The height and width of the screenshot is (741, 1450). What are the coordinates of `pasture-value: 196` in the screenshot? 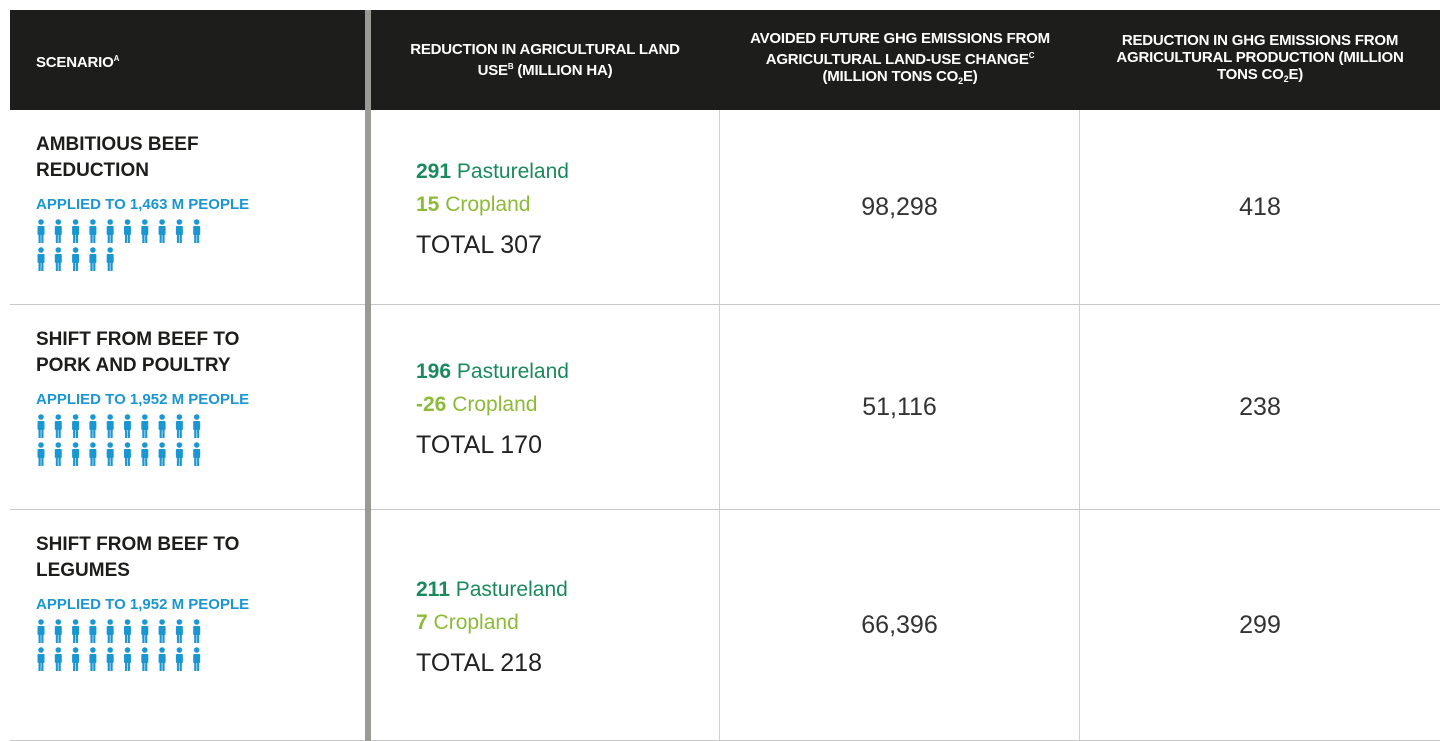 It's located at (434, 371).